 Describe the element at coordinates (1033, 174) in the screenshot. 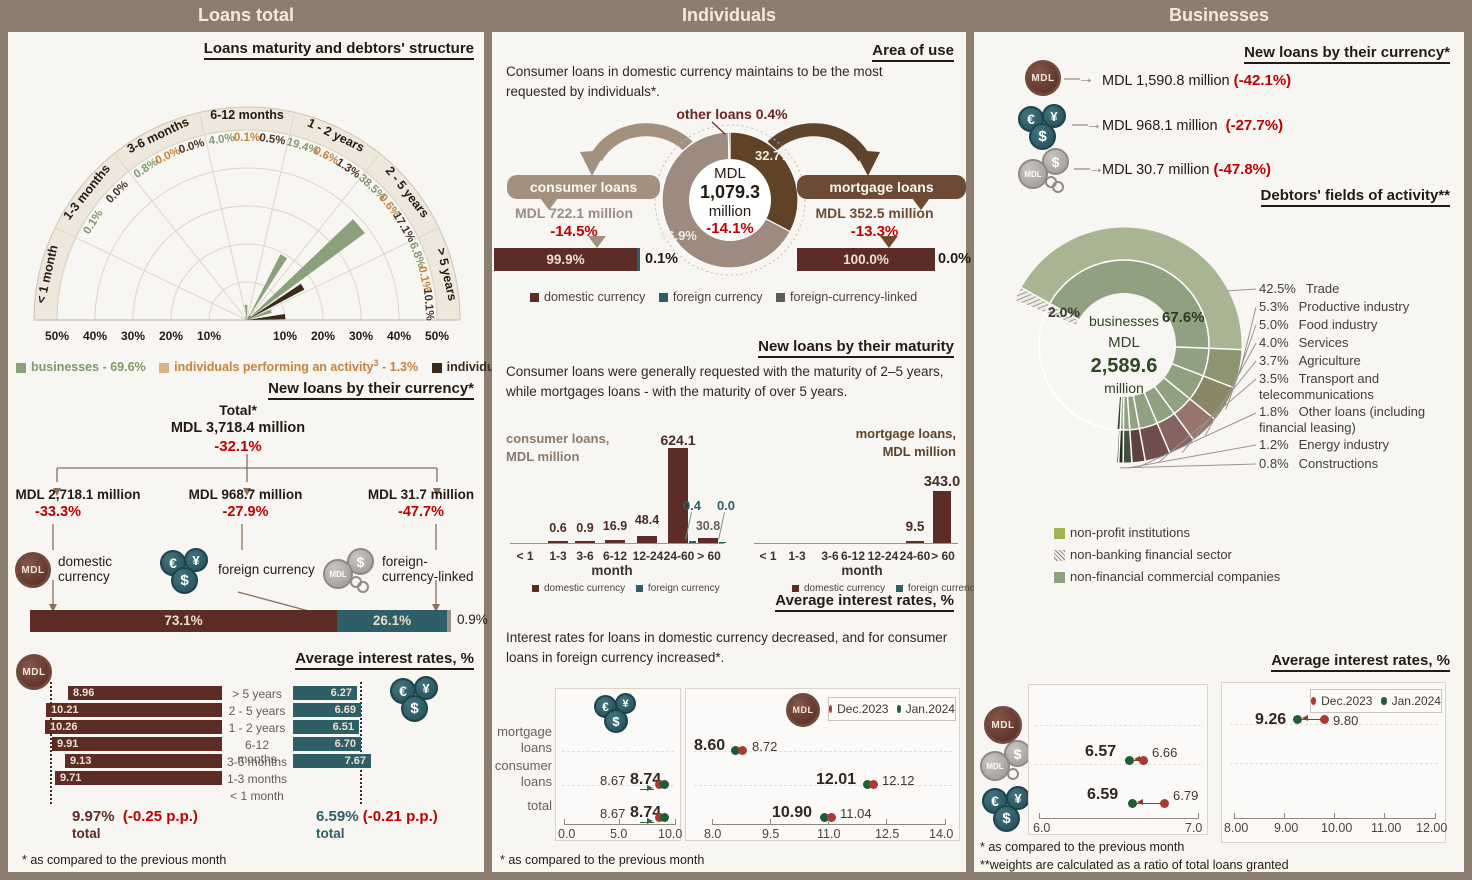

I see `mdl-gray-coin-icon: MDL` at that location.